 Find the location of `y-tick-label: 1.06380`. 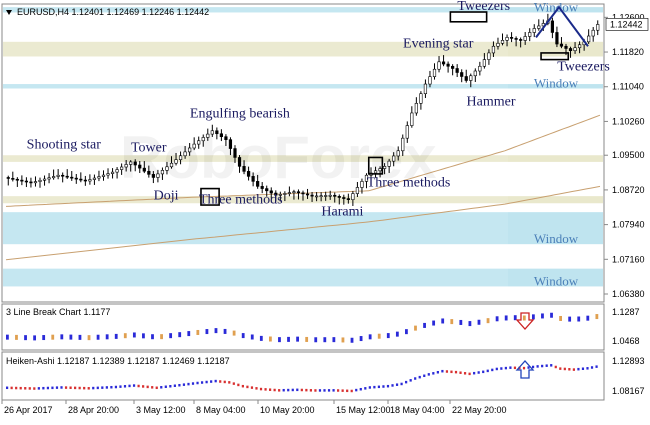

y-tick-label: 1.06380 is located at coordinates (628, 294).